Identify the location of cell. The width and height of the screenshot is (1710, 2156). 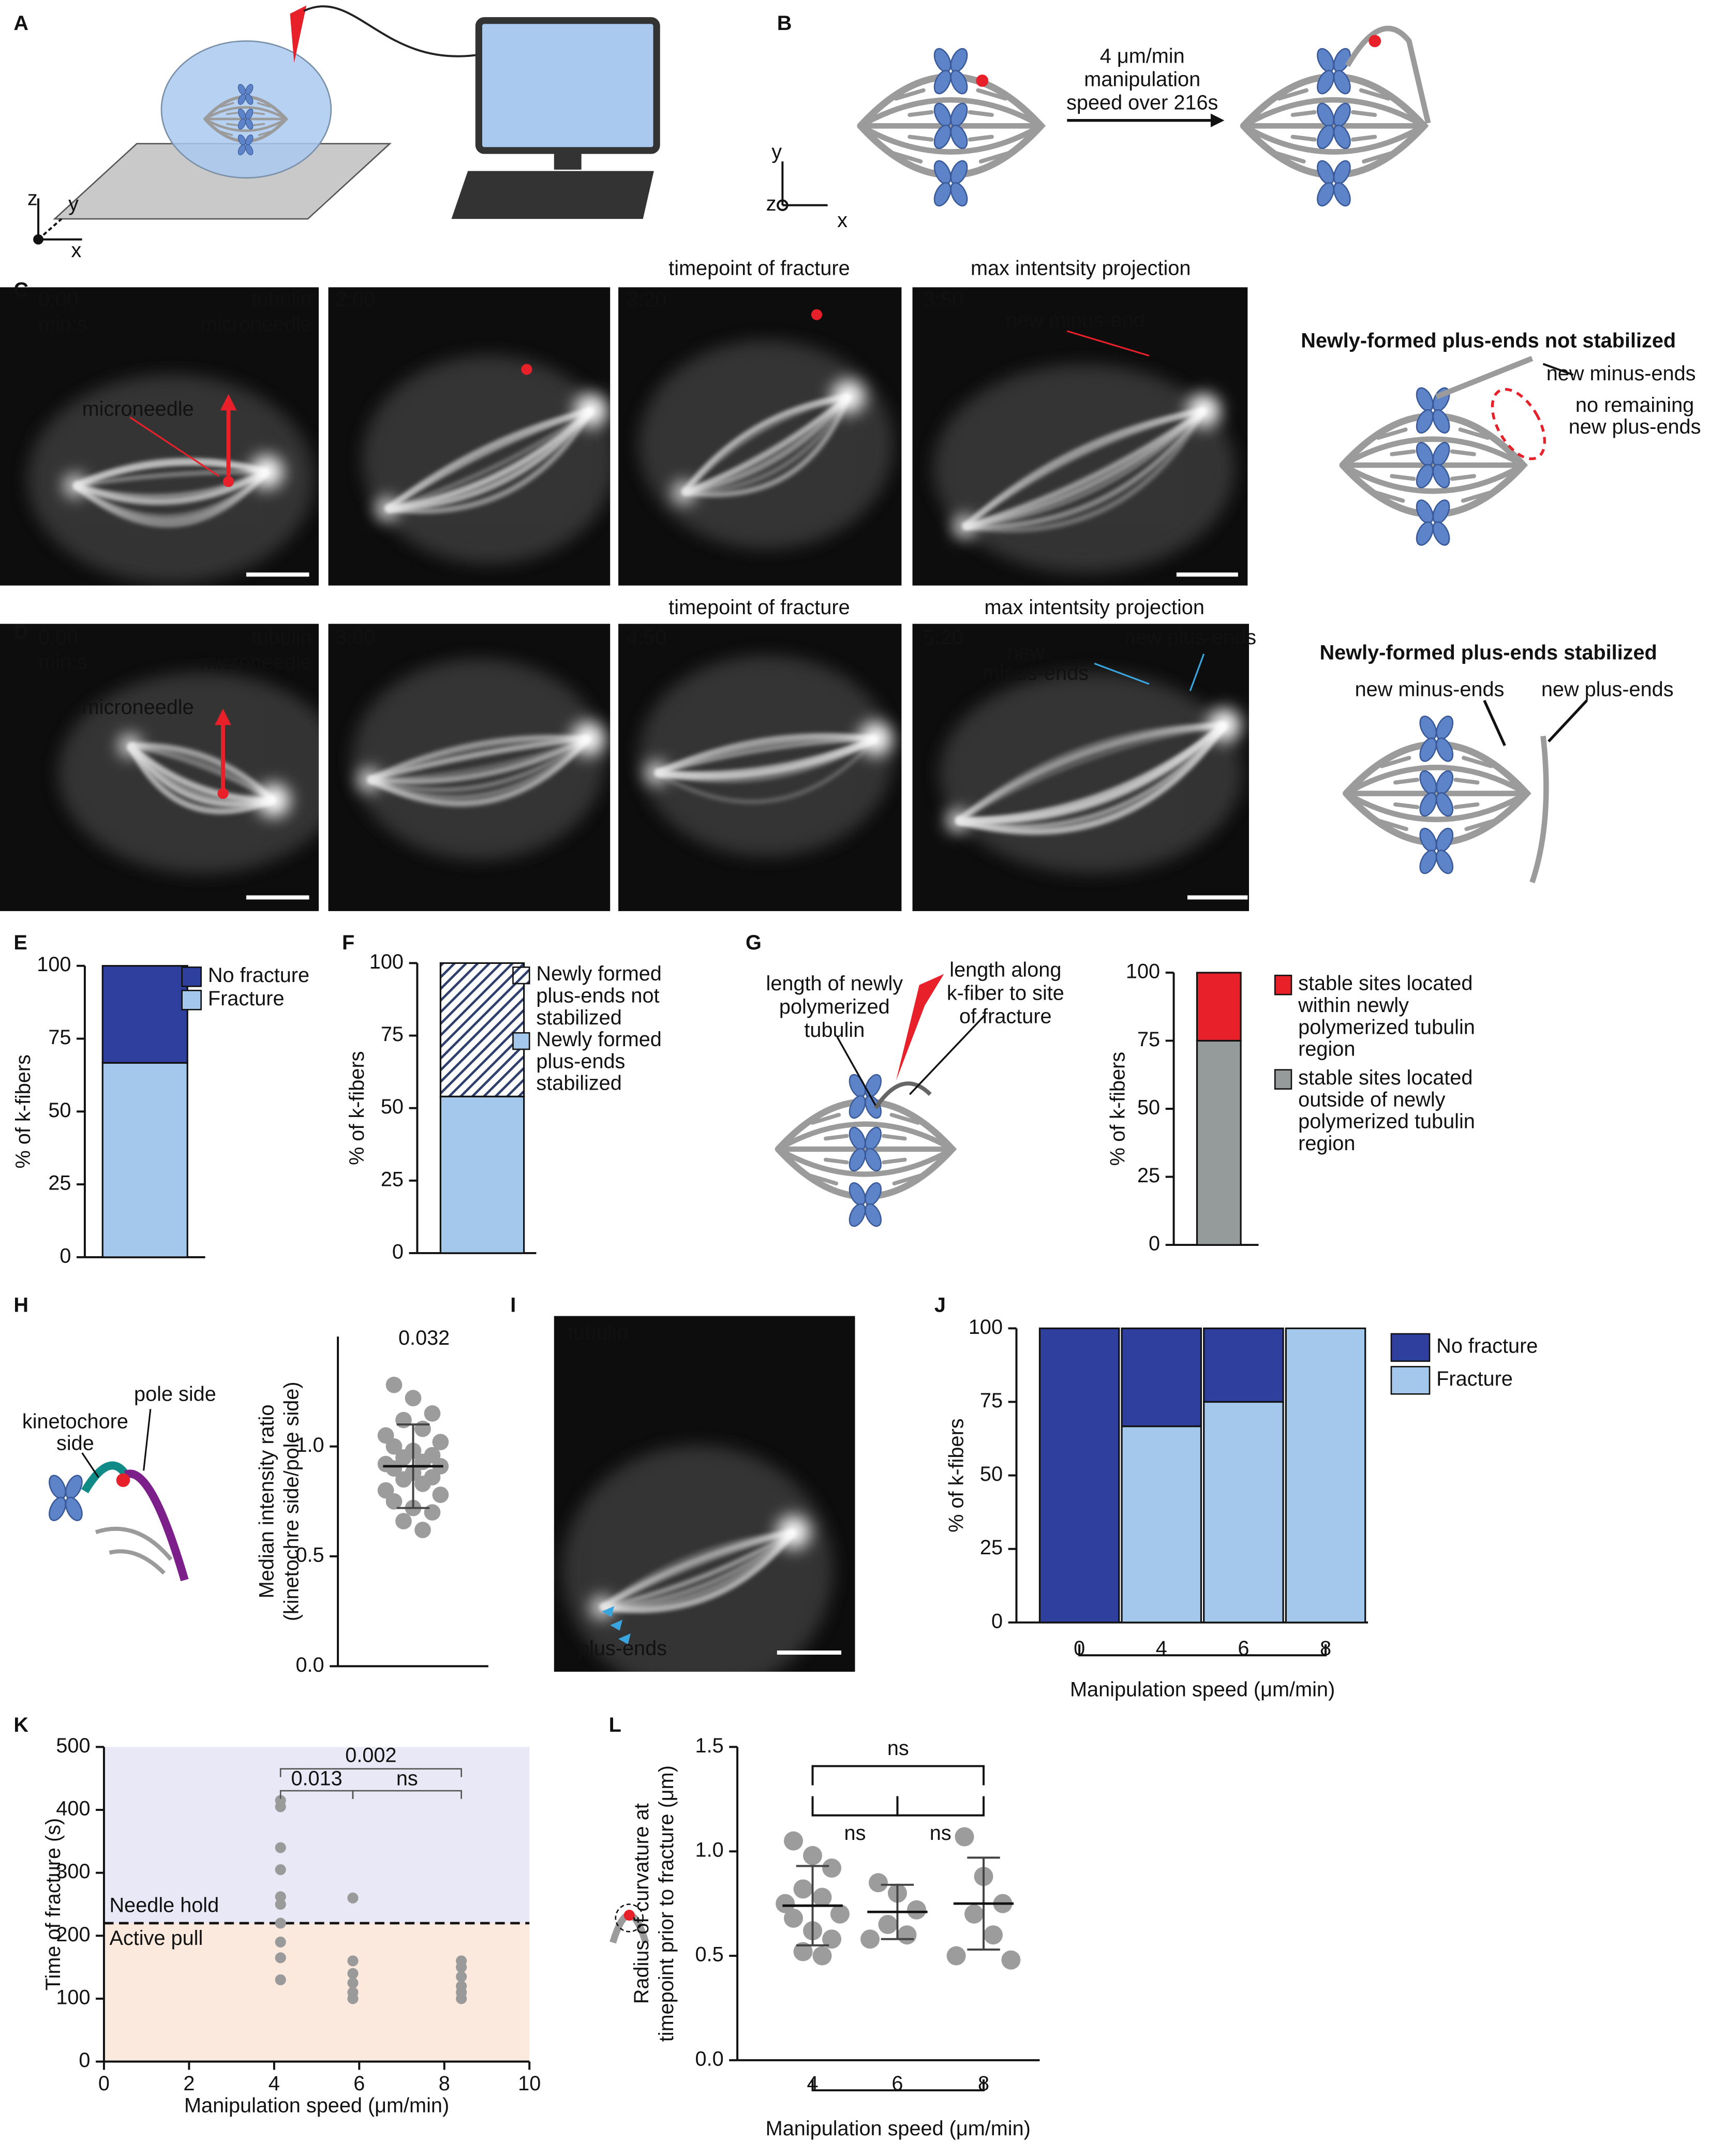
(246, 109).